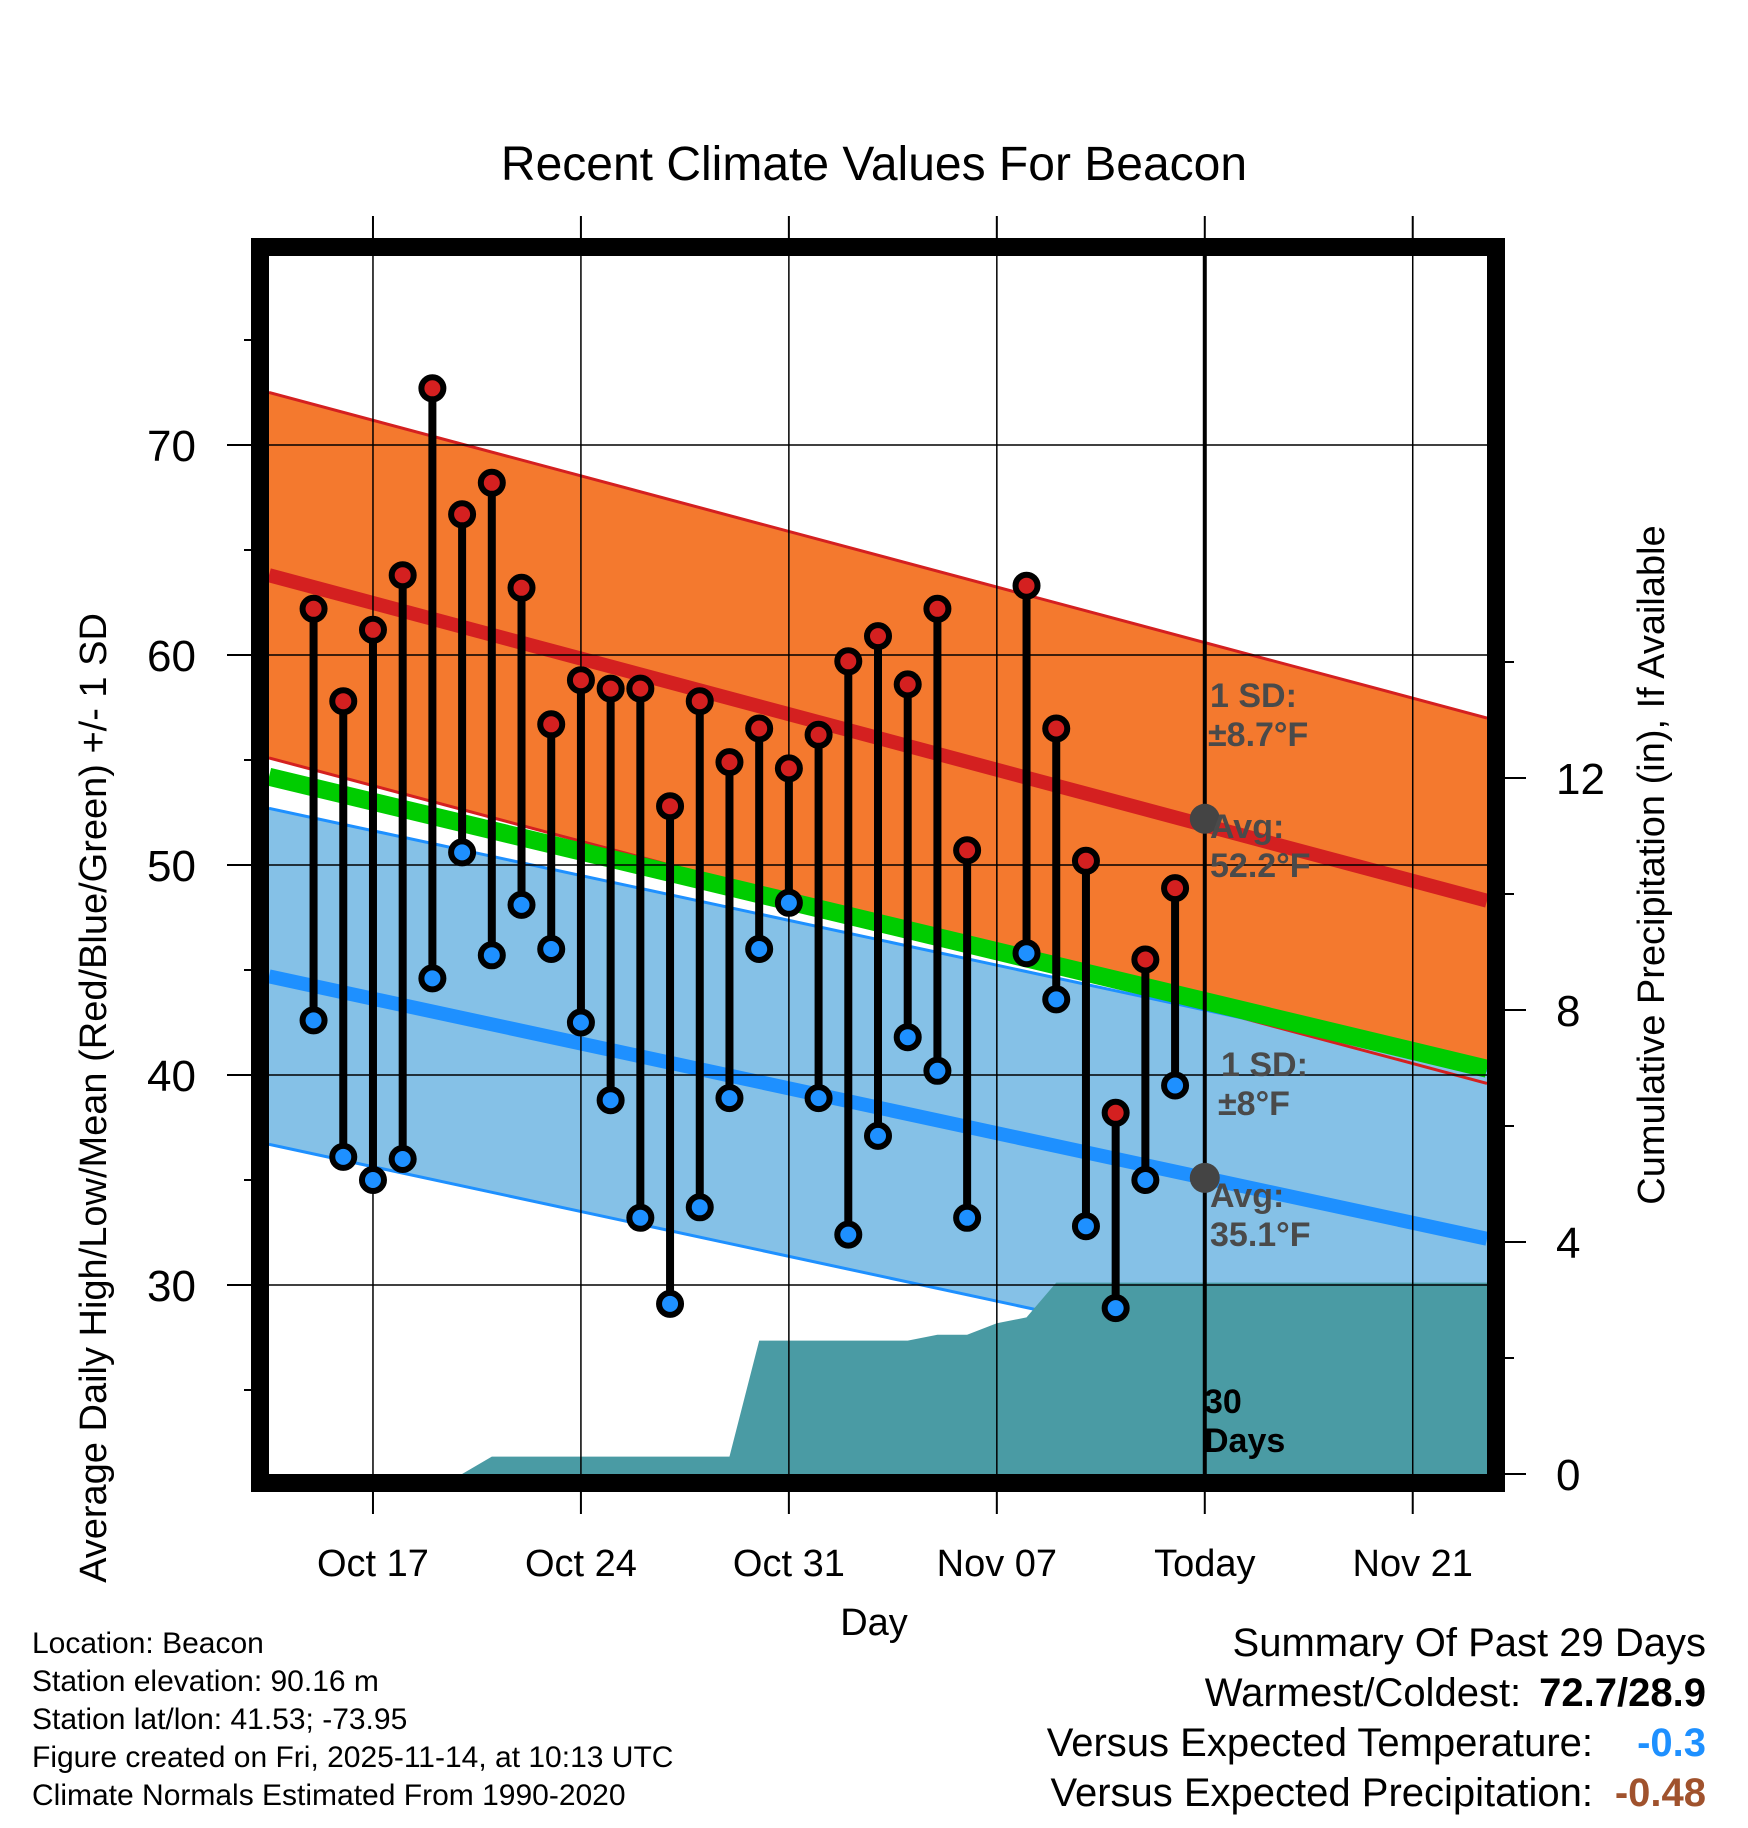 The width and height of the screenshot is (1748, 1828). I want to click on y-tick-label: 40, so click(171, 1076).